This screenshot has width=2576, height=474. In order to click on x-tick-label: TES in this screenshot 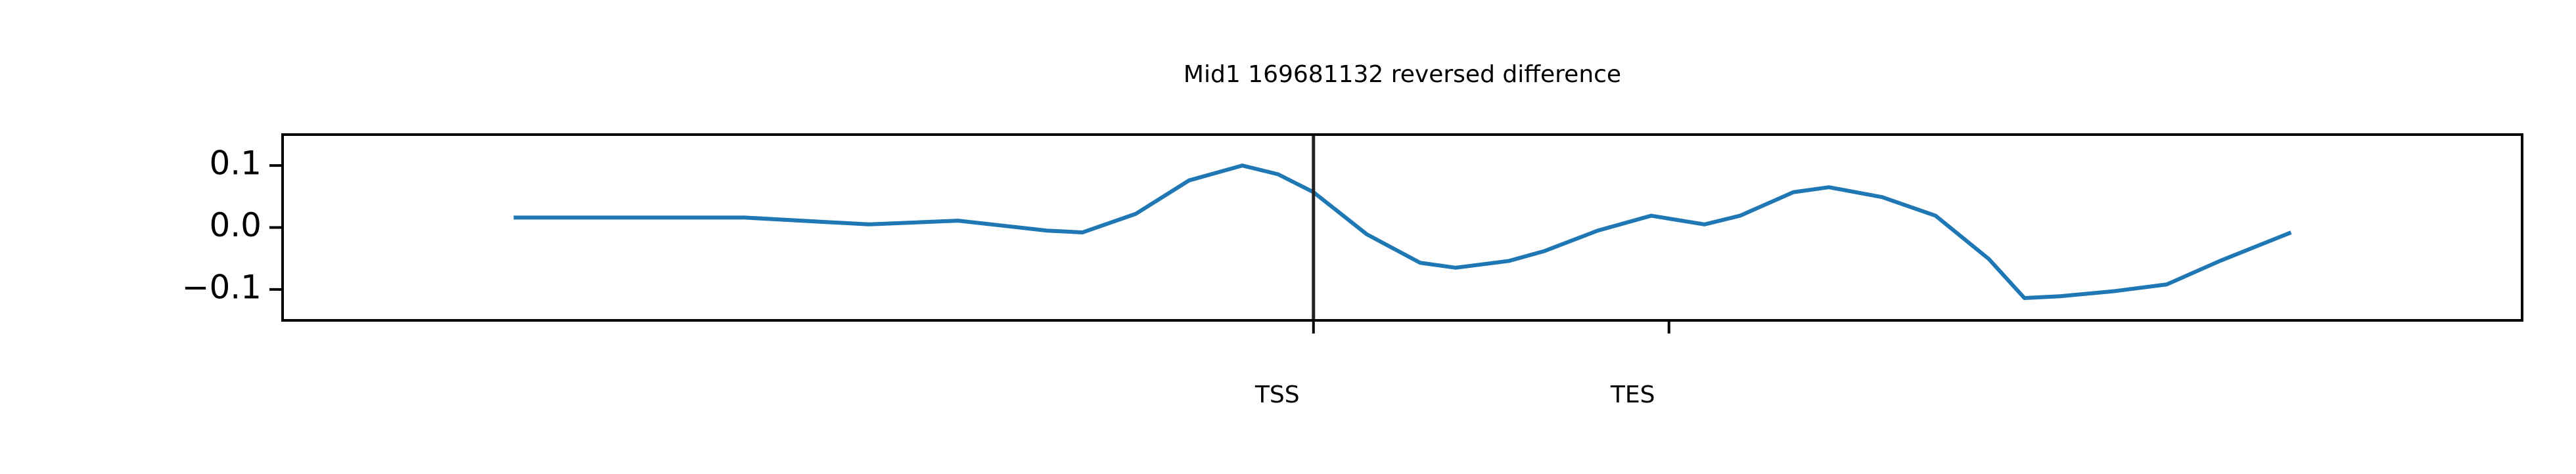, I will do `click(1633, 394)`.